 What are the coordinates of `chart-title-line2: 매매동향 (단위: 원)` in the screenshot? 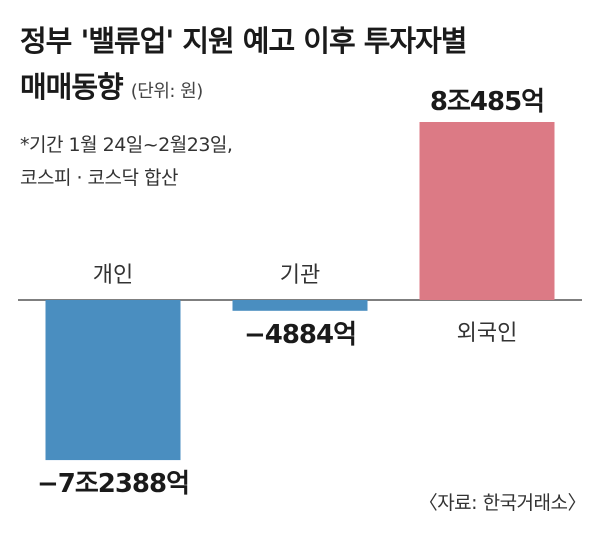 It's located at (111, 85).